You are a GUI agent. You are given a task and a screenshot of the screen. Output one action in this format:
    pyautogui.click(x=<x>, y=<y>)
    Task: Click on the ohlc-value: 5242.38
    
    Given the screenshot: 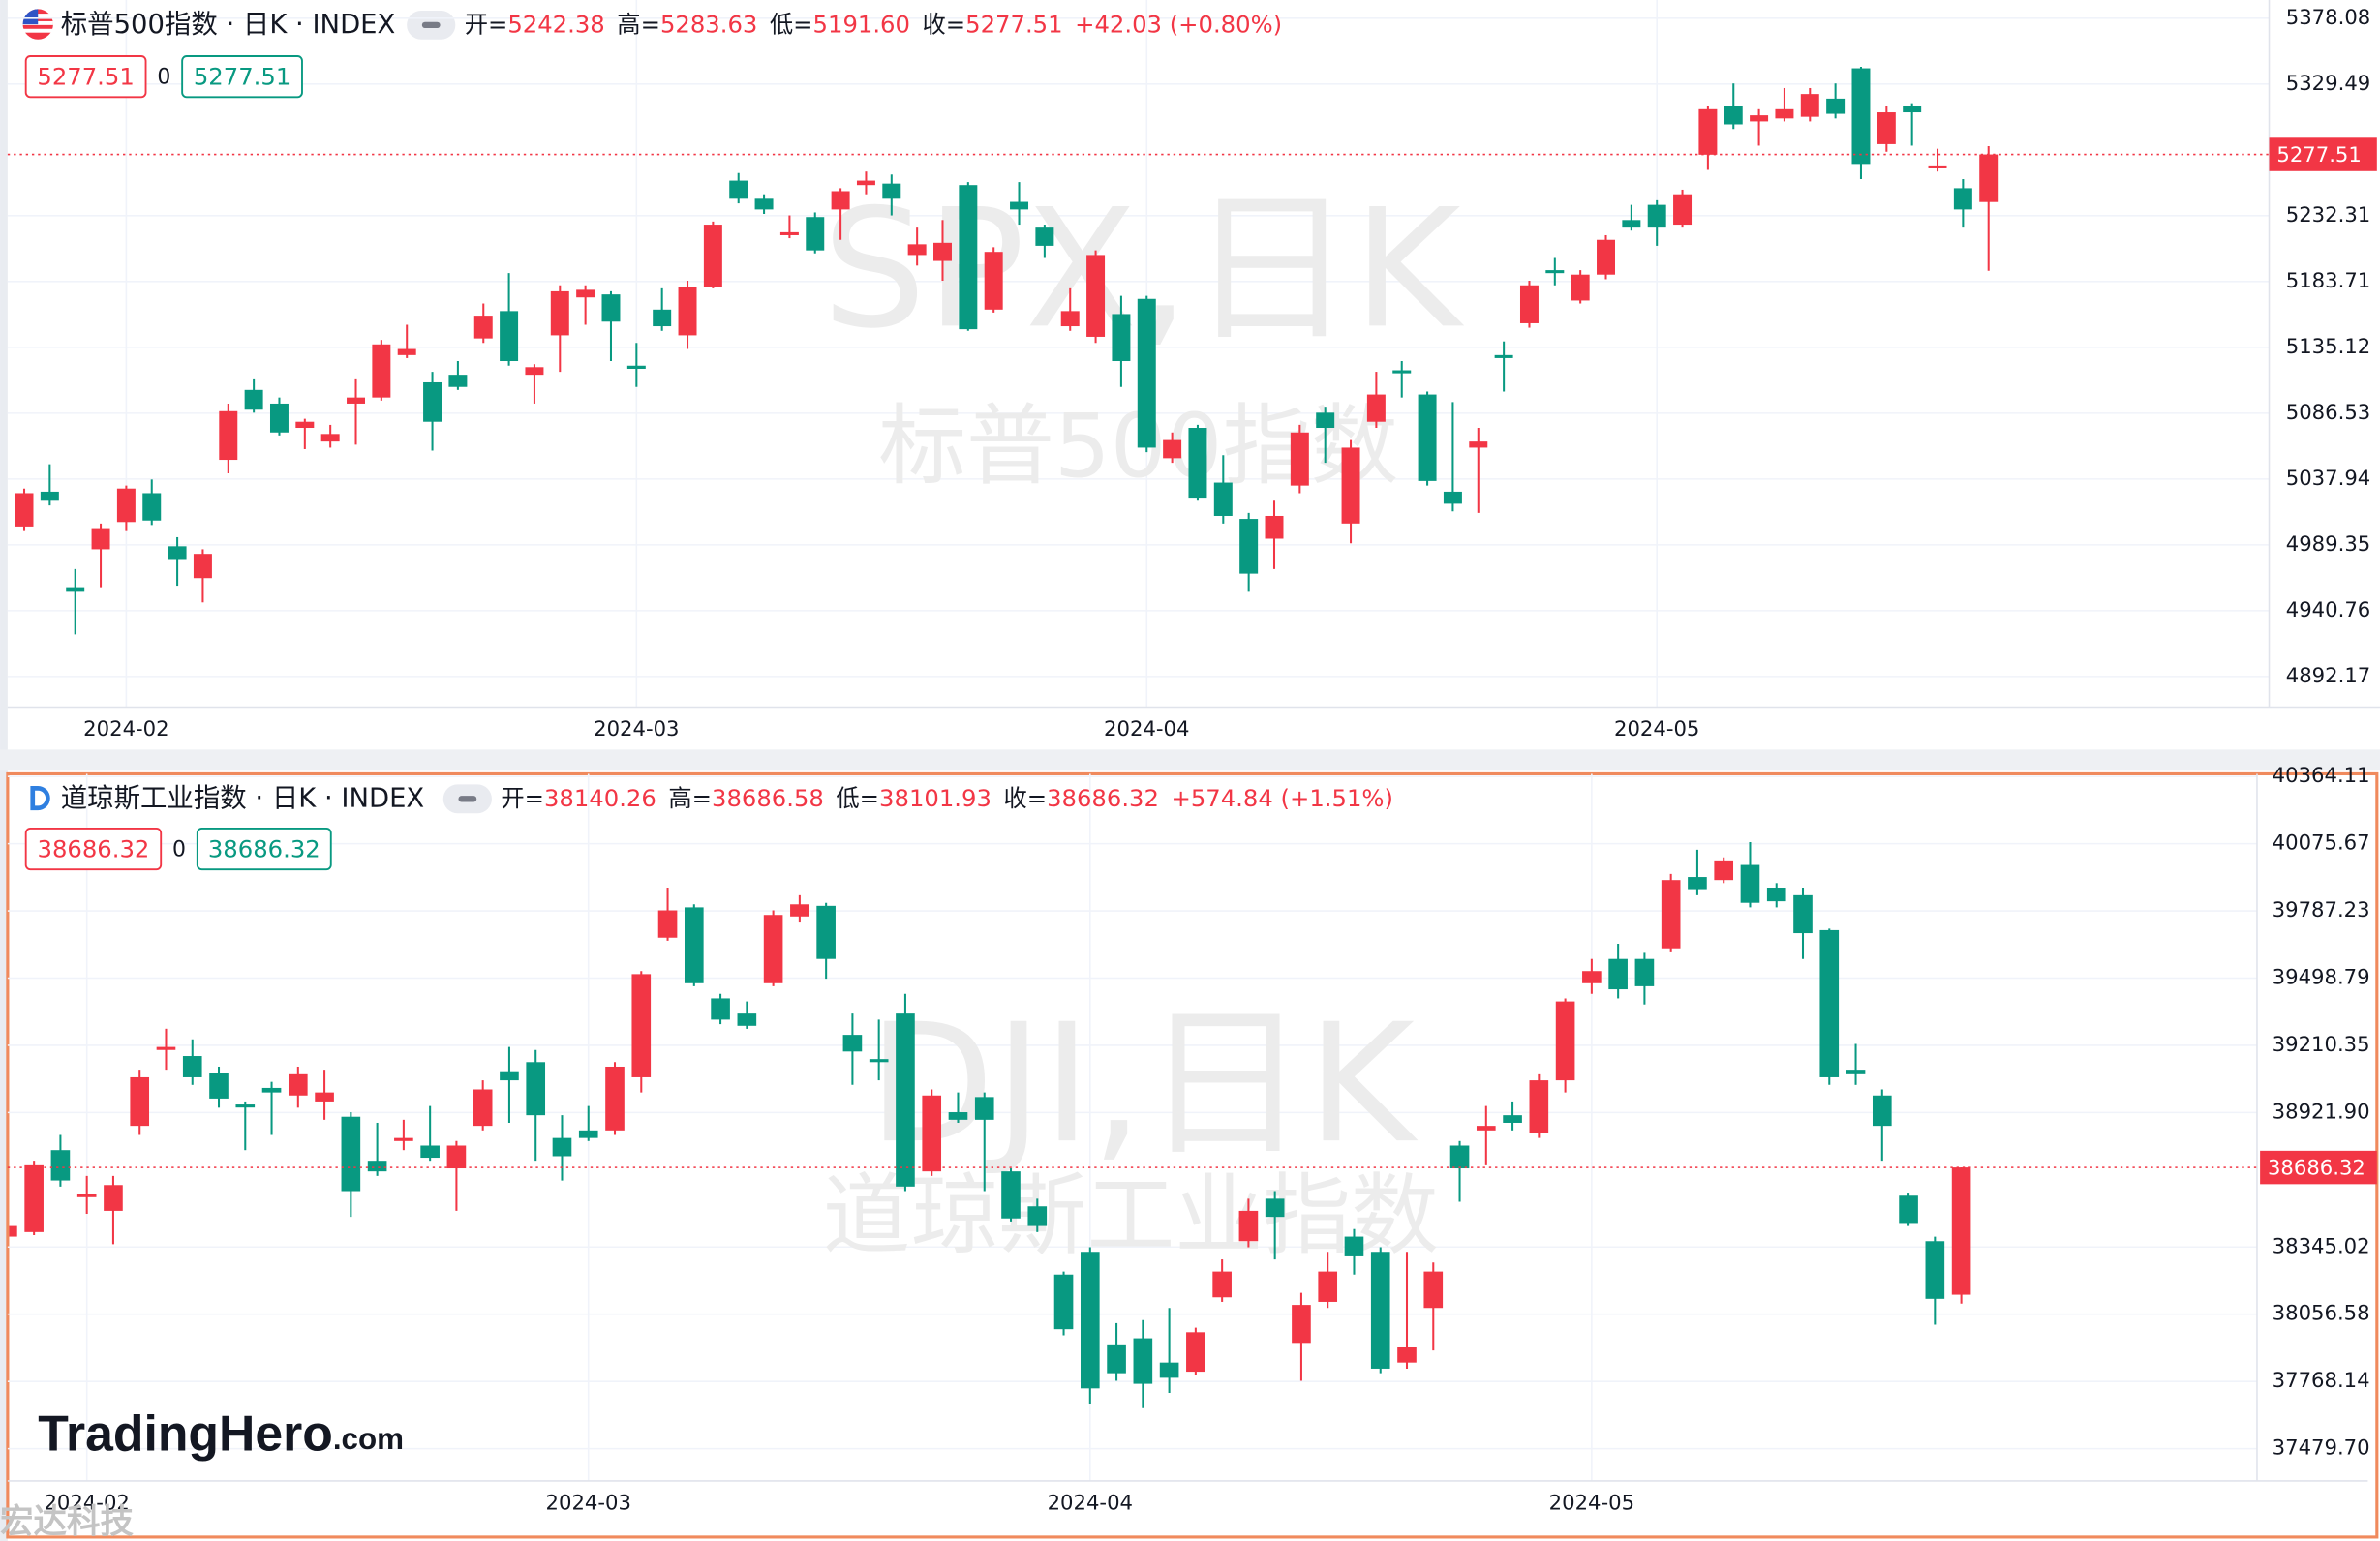 What is the action you would take?
    pyautogui.click(x=556, y=25)
    